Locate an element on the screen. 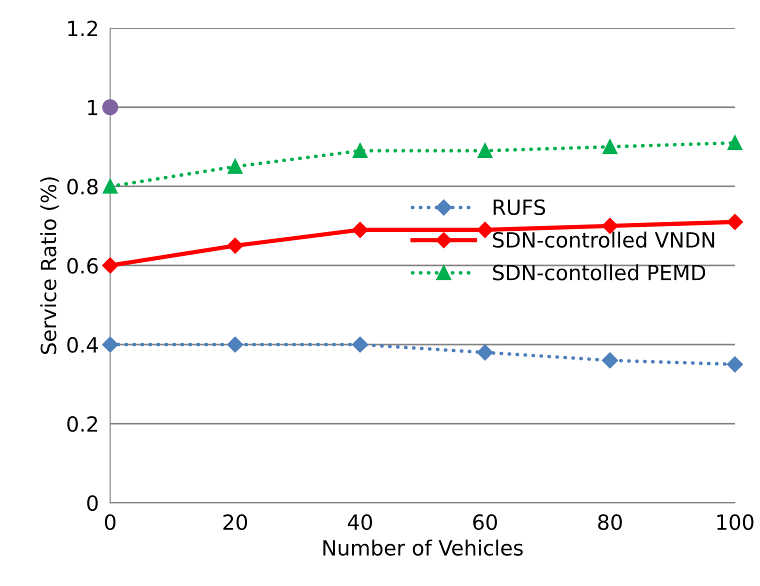  x-tick-label: 60 is located at coordinates (485, 522).